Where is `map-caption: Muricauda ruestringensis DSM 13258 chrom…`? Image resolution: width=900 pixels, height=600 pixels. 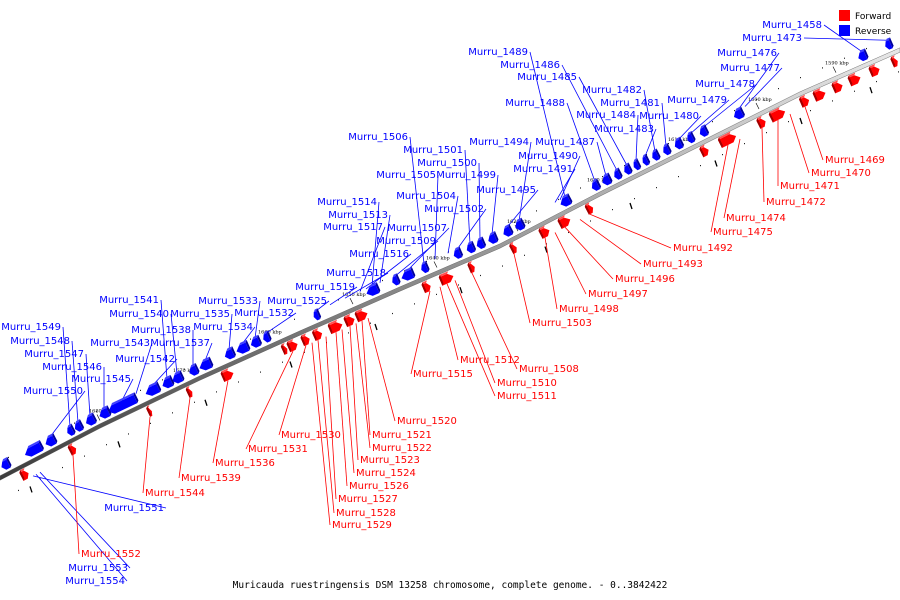 map-caption: Muricauda ruestringensis DSM 13258 chrom… is located at coordinates (450, 585).